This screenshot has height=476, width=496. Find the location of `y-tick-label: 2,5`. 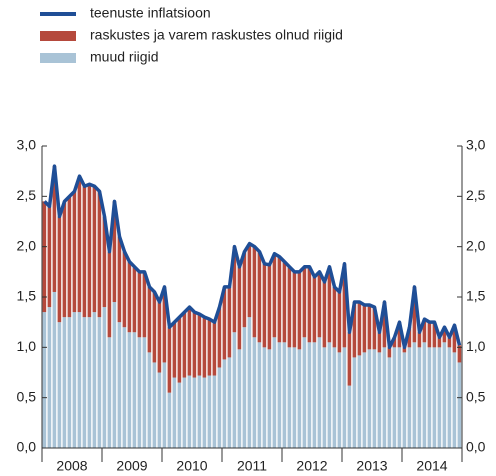

y-tick-label: 2,5 is located at coordinates (27, 195).